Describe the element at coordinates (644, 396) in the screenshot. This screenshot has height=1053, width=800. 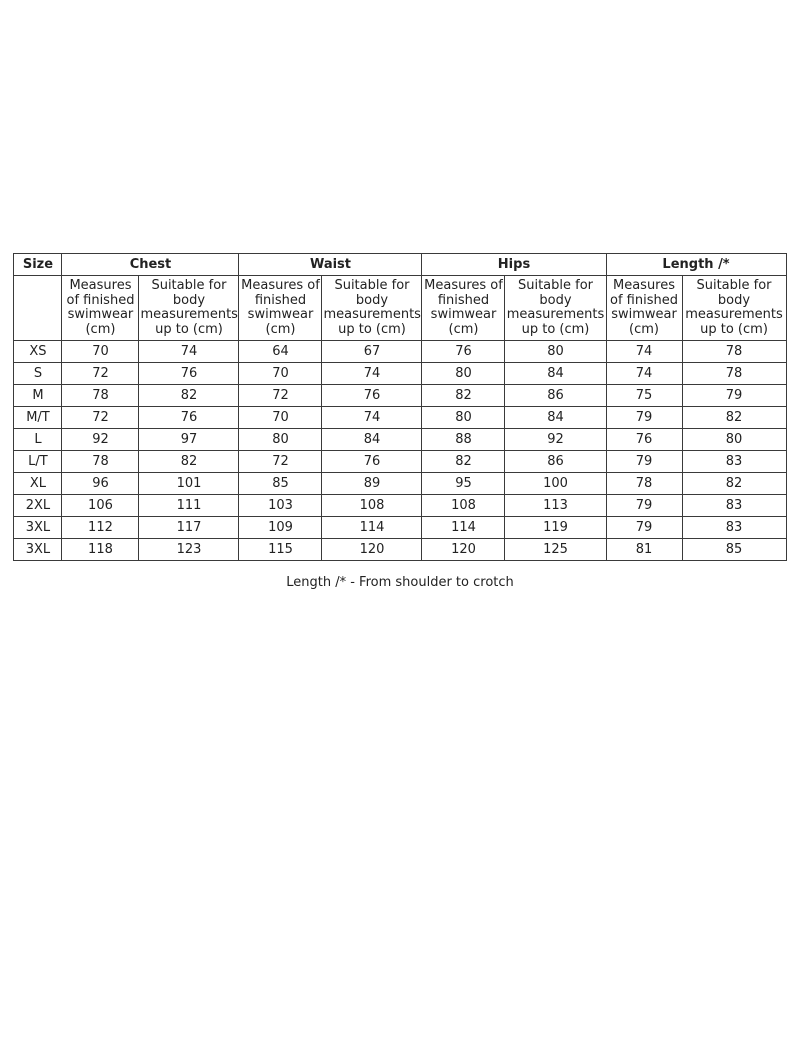
I see `value-cell: 75` at that location.